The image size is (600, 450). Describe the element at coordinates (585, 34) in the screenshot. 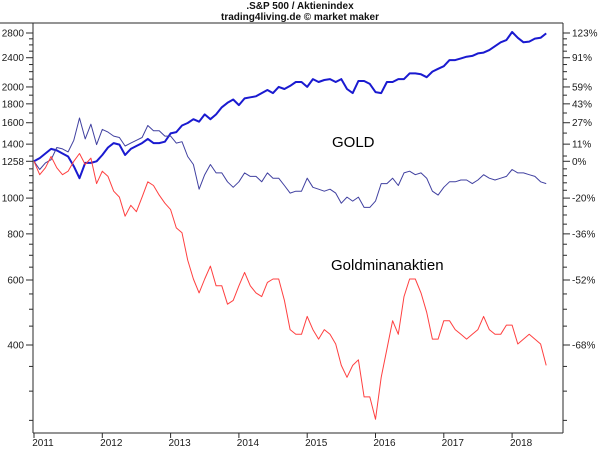

I see `y-axis-right-label: 123%` at that location.